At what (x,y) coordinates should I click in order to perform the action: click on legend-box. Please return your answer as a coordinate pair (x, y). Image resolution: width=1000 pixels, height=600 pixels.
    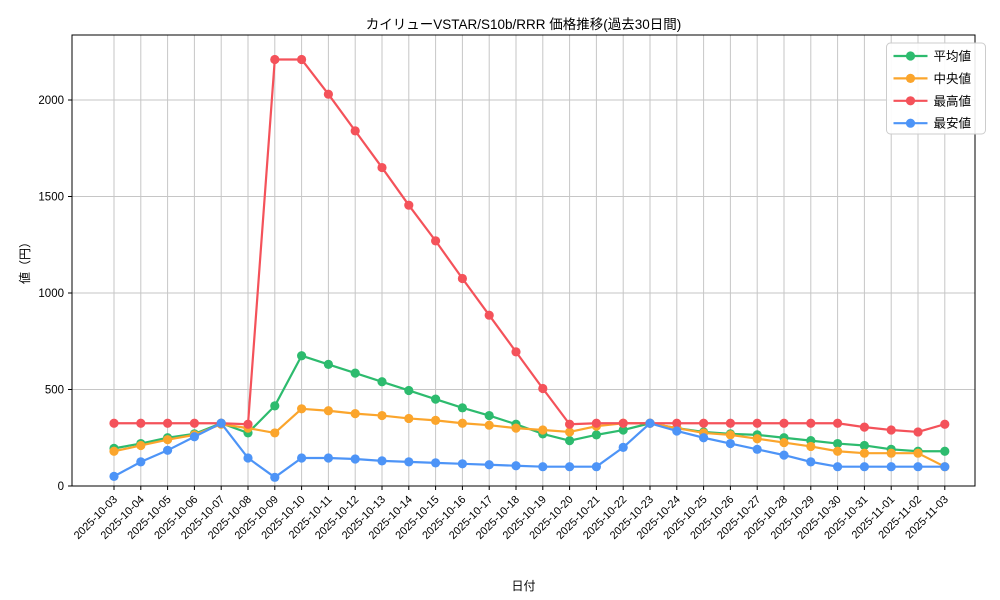
    Looking at the image, I should click on (936, 88).